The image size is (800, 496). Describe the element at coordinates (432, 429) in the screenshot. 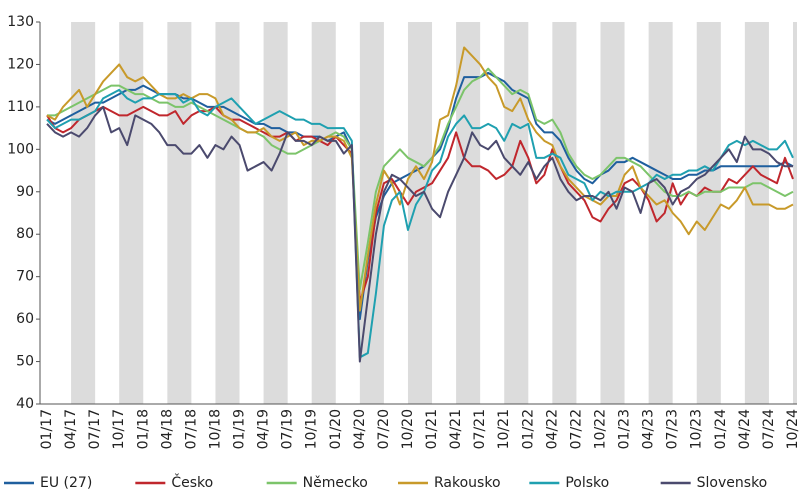

I see `x-tick-label: 01/21` at that location.